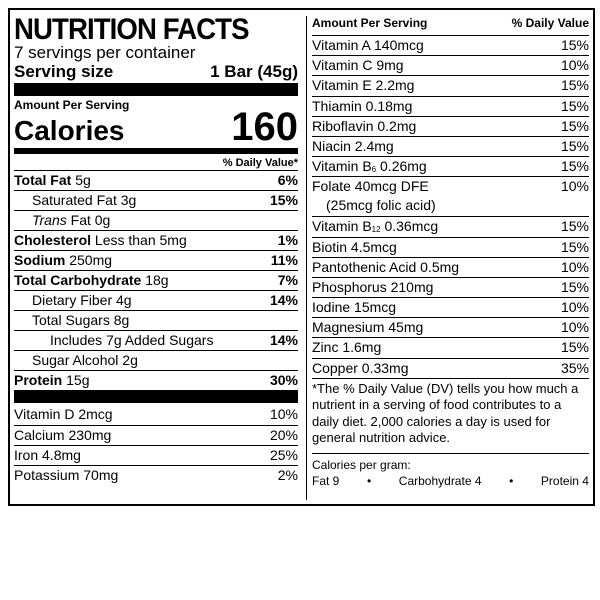 This screenshot has width=600, height=600. What do you see at coordinates (574, 226) in the screenshot?
I see `vitamin-b12-pct: 15%` at bounding box center [574, 226].